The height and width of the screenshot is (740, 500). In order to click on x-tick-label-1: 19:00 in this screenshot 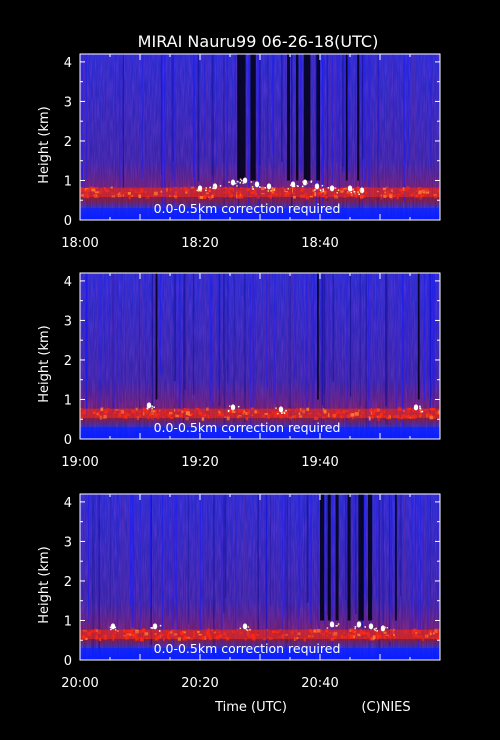, I will do `click(79, 462)`.